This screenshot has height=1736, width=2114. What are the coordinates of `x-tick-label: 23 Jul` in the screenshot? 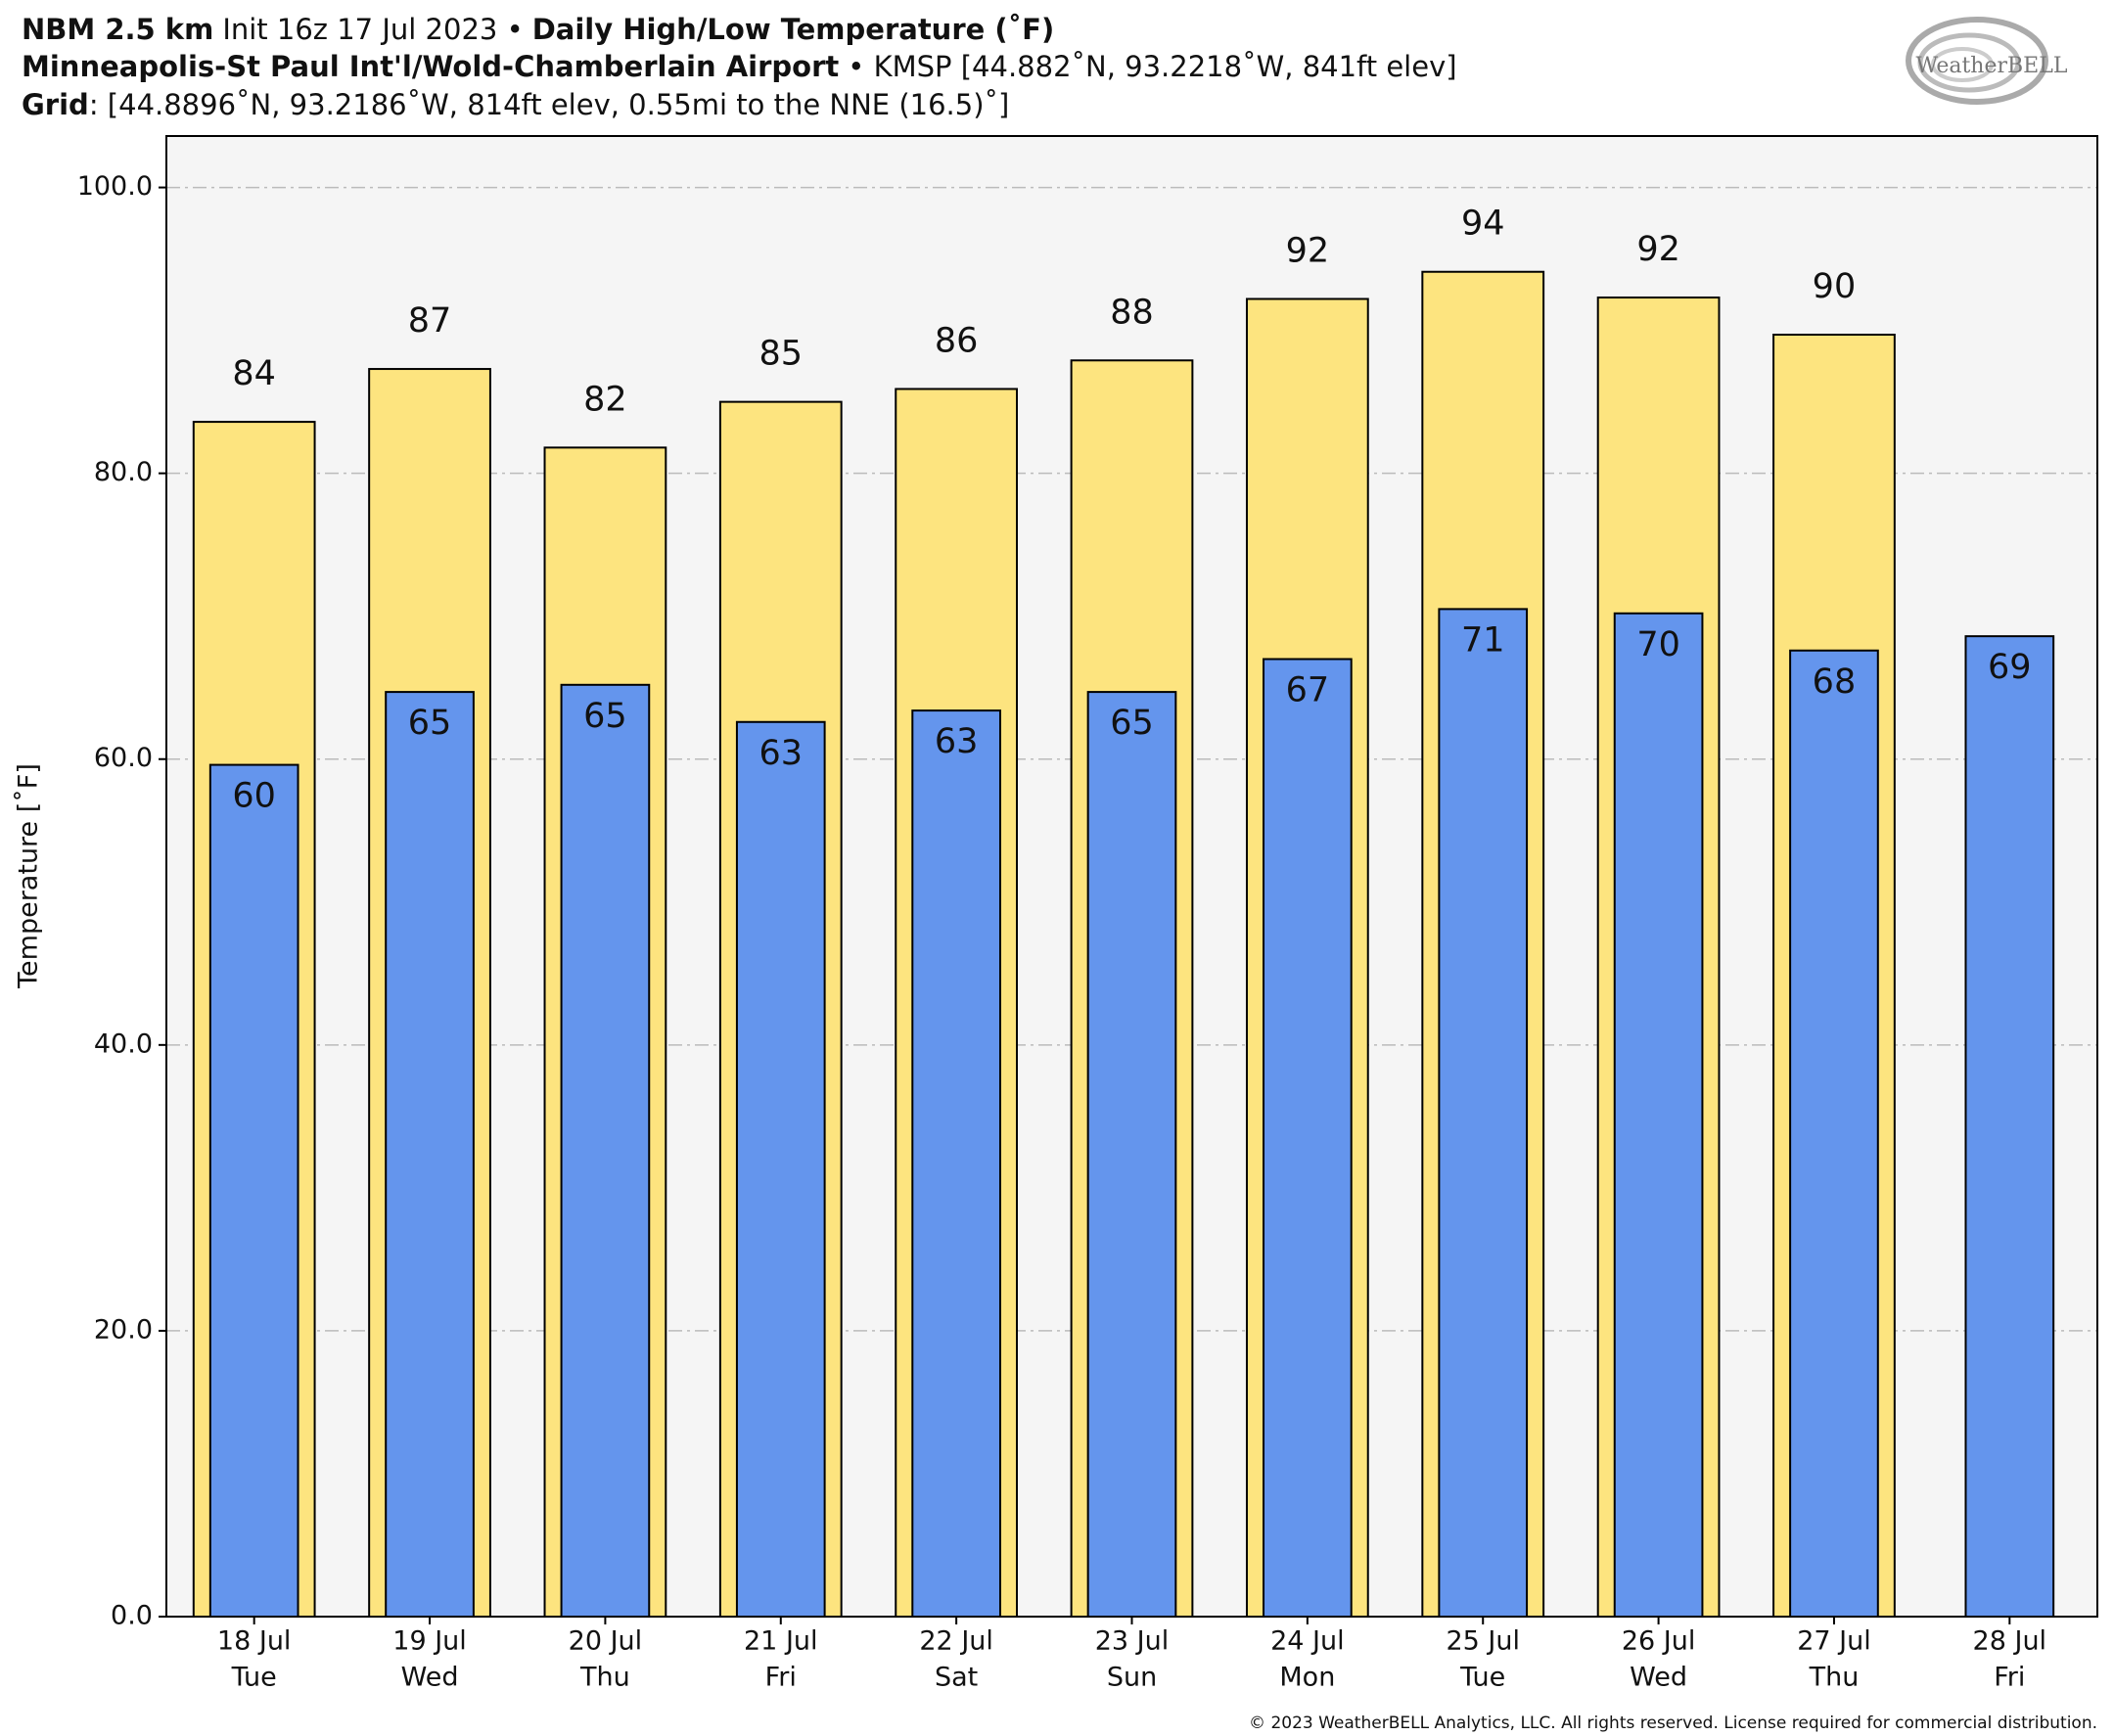 It's located at (1132, 1642).